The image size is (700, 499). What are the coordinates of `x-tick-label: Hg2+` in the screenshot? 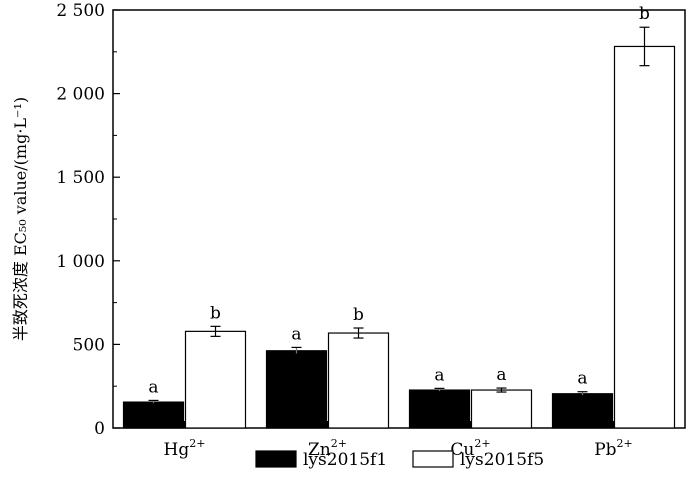 It's located at (185, 448).